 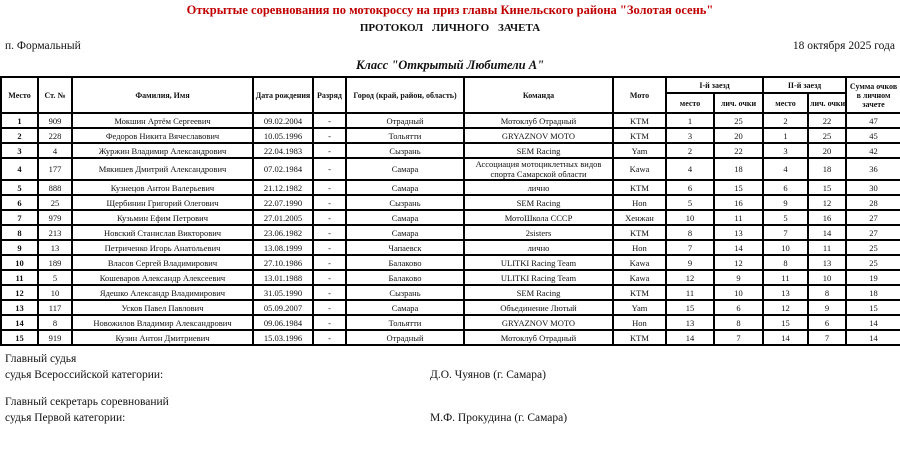 I want to click on start-number-cell: 909, so click(x=55, y=120).